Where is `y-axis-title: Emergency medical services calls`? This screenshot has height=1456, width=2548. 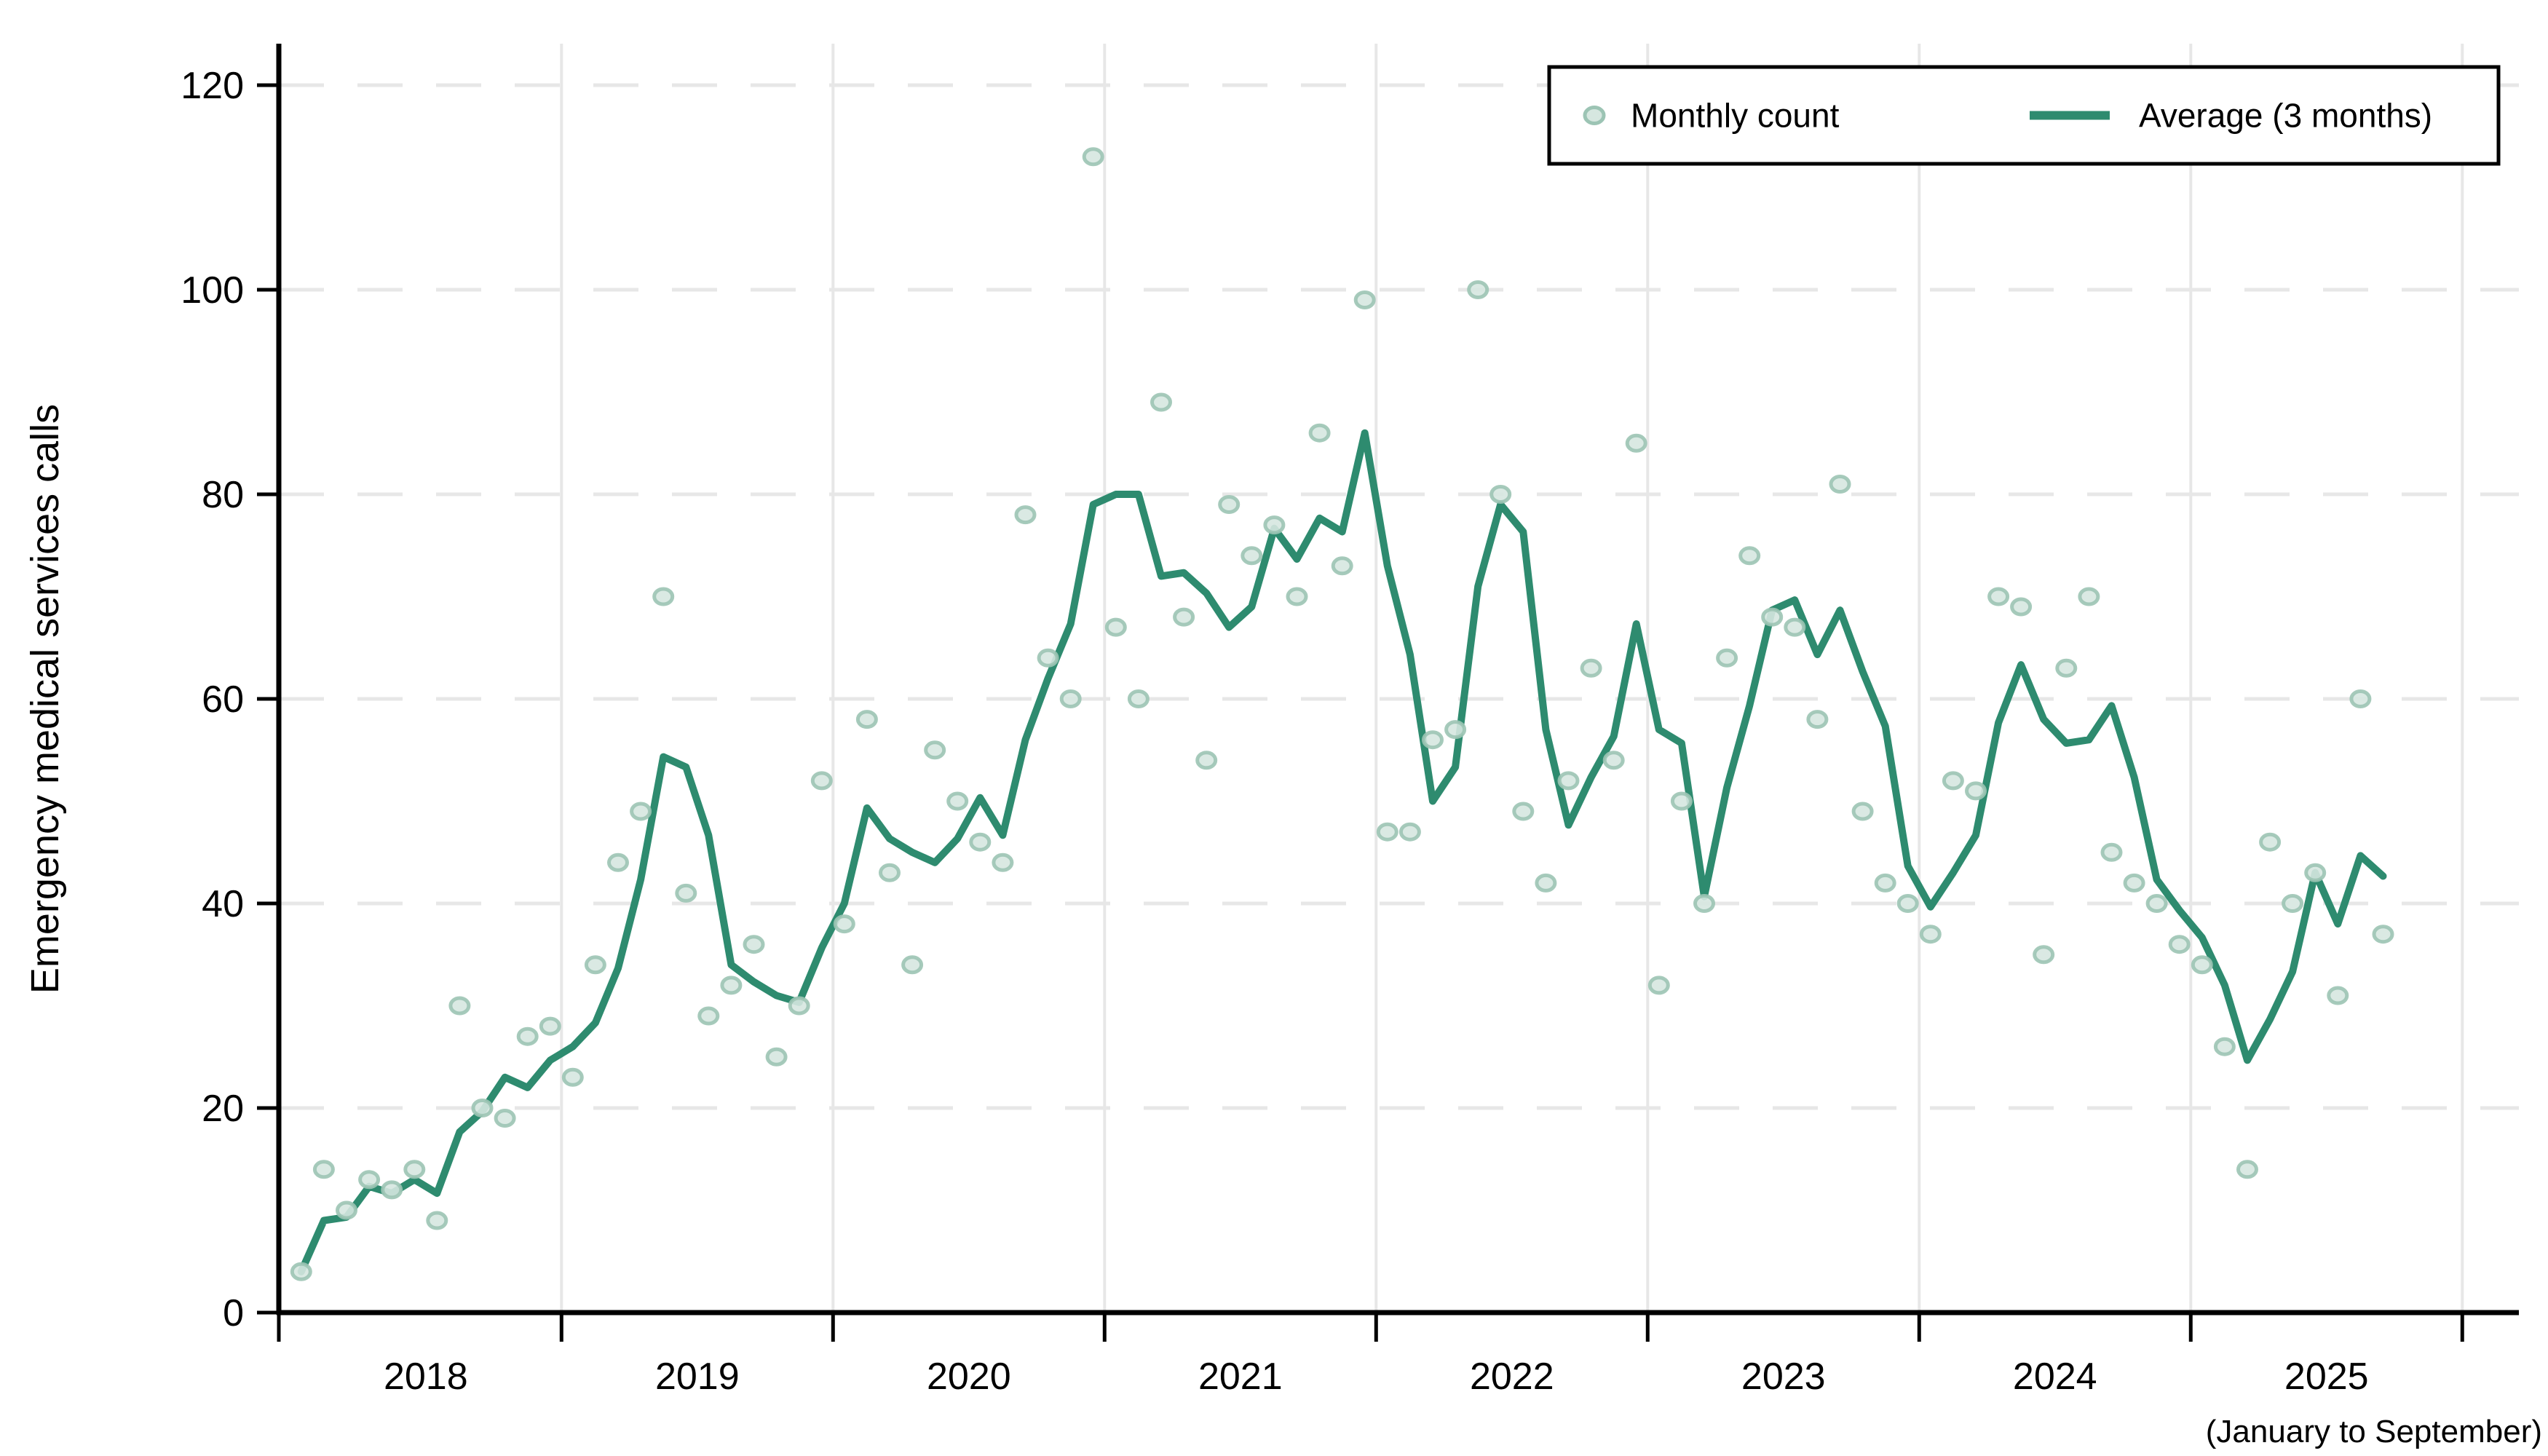
y-axis-title: Emergency medical services calls is located at coordinates (45, 699).